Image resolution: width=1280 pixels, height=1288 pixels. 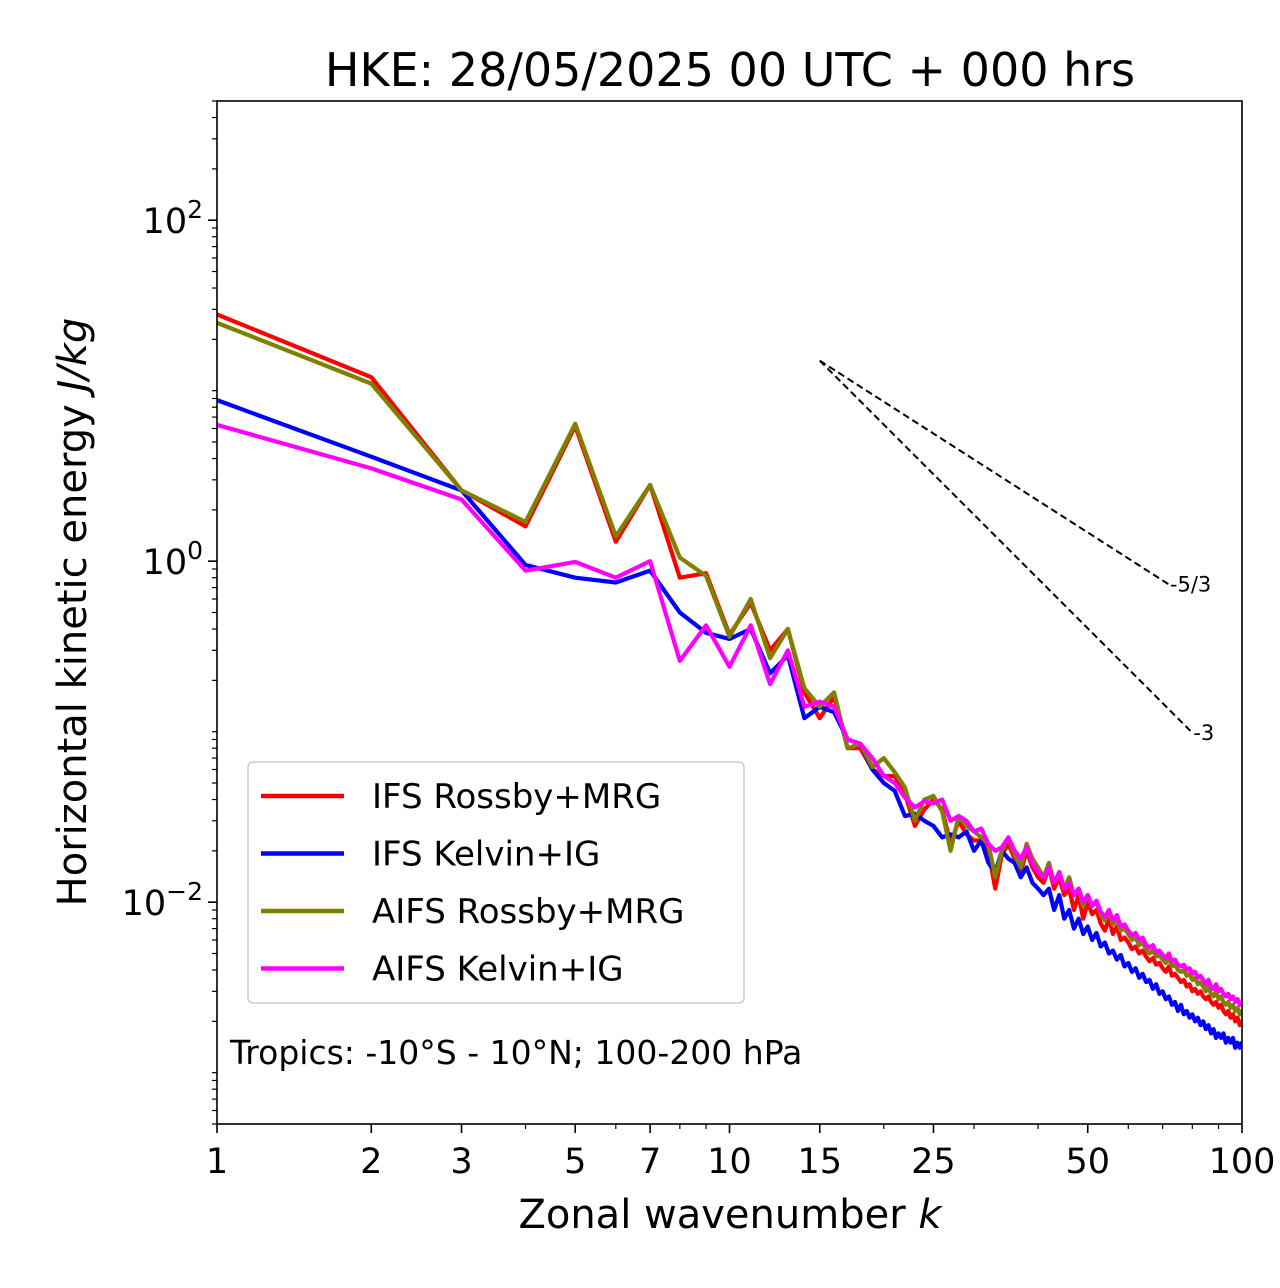 What do you see at coordinates (73, 655) in the screenshot?
I see `y-axis-label-text: Horizontal kinetic energy` at bounding box center [73, 655].